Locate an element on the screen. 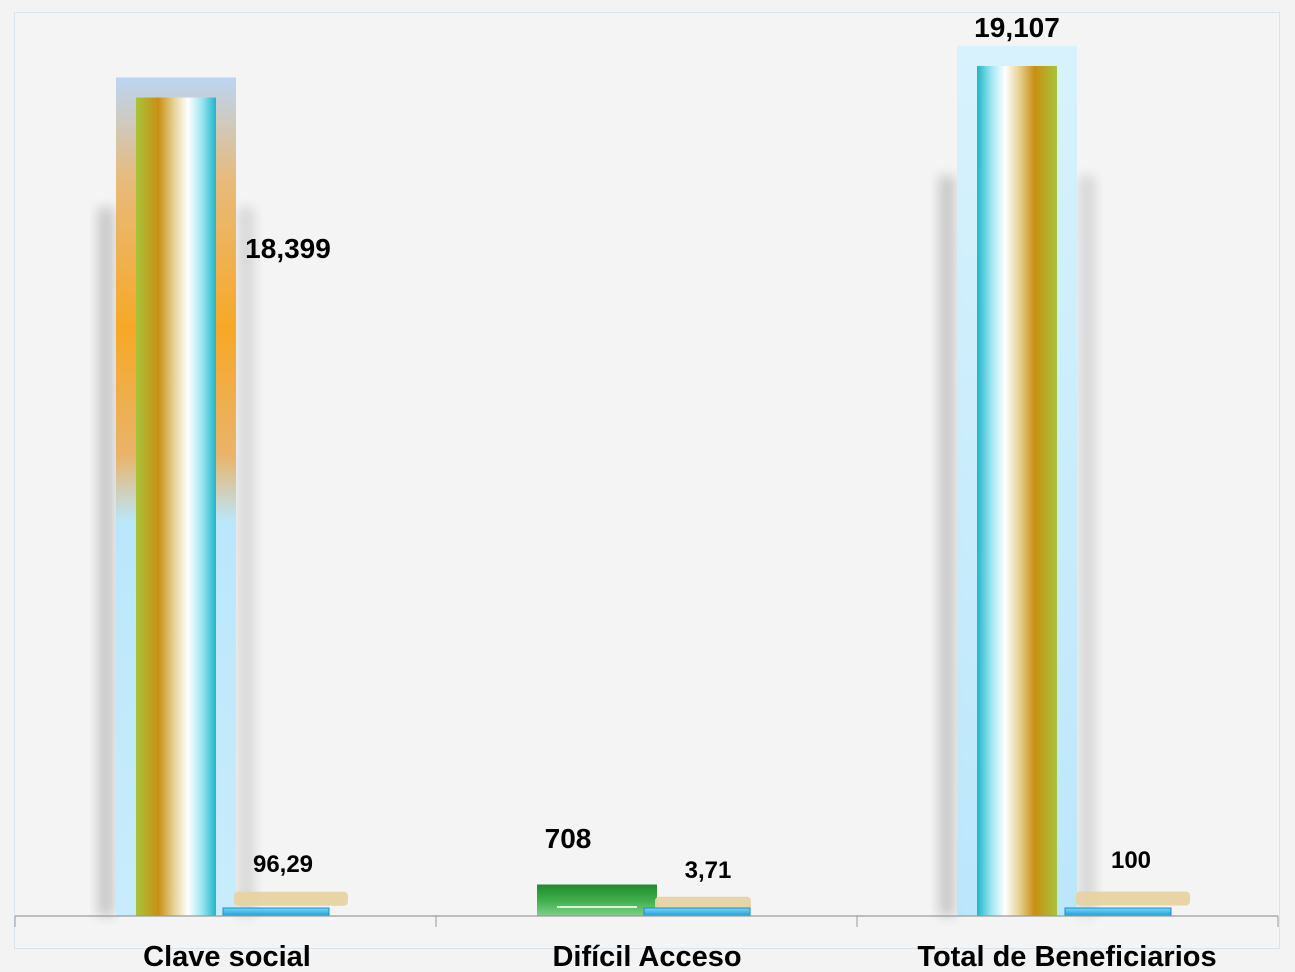 This screenshot has width=1295, height=972. data-label-total-value: 19,107 is located at coordinates (1017, 27).